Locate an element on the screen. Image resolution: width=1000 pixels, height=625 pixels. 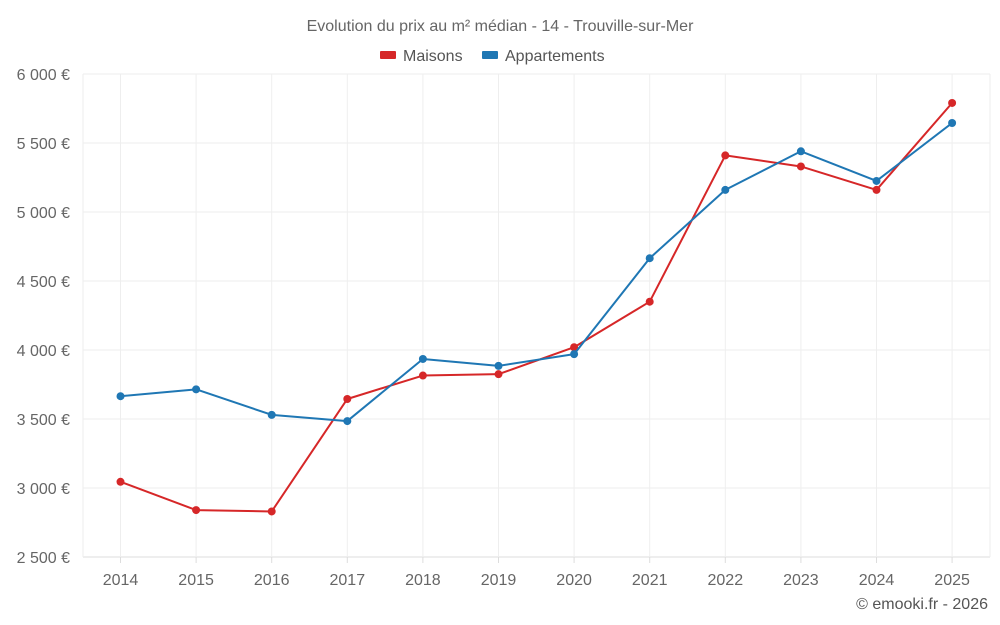
data-point-appartements-2018 is located at coordinates (422, 358).